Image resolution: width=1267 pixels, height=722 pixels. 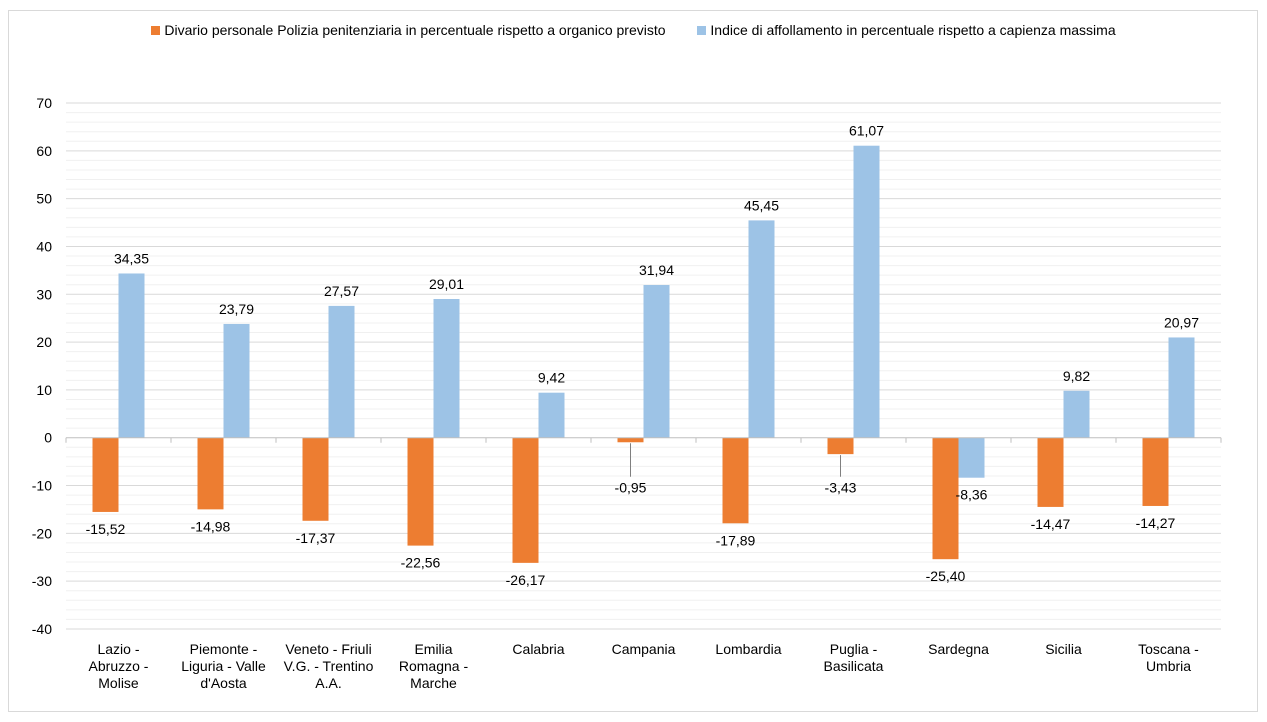 I want to click on x-category-label: Sicilia, so click(x=1063, y=649).